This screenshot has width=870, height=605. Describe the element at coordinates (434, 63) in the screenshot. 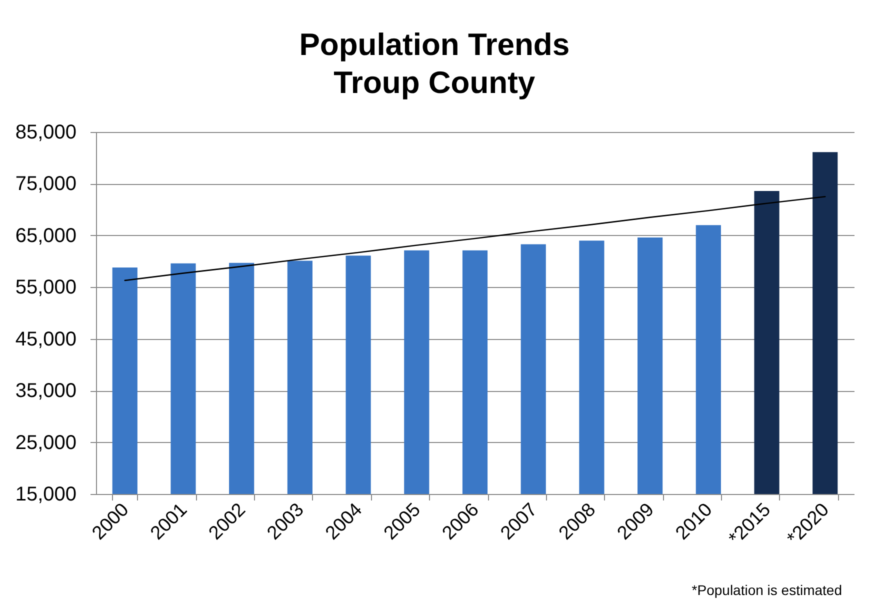

I see `chart-title: Population Trends Troup County` at that location.